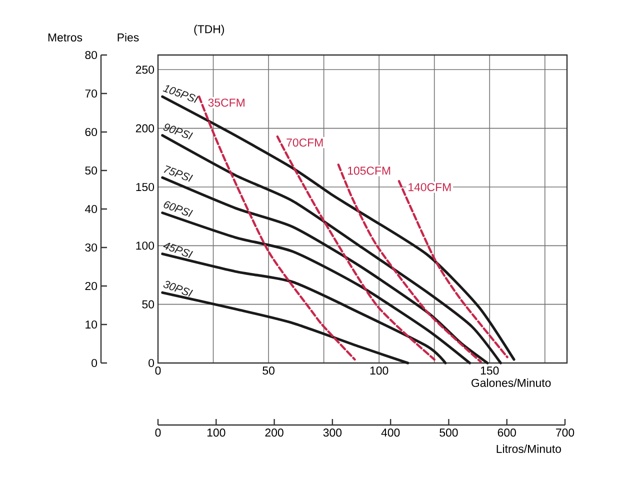  What do you see at coordinates (379, 370) in the screenshot?
I see `x-tick-label: 100` at bounding box center [379, 370].